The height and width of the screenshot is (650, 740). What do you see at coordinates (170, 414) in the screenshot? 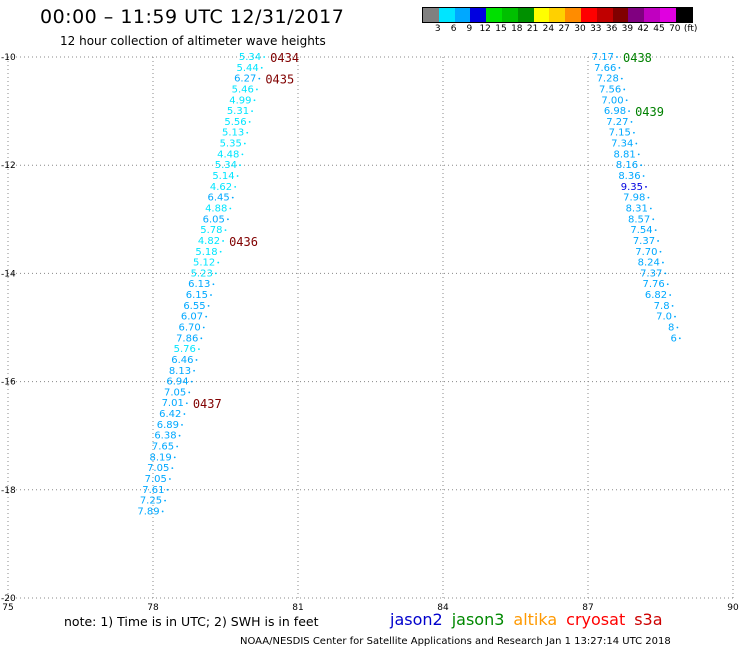
I see `swh-value-label: 6.42` at bounding box center [170, 414].